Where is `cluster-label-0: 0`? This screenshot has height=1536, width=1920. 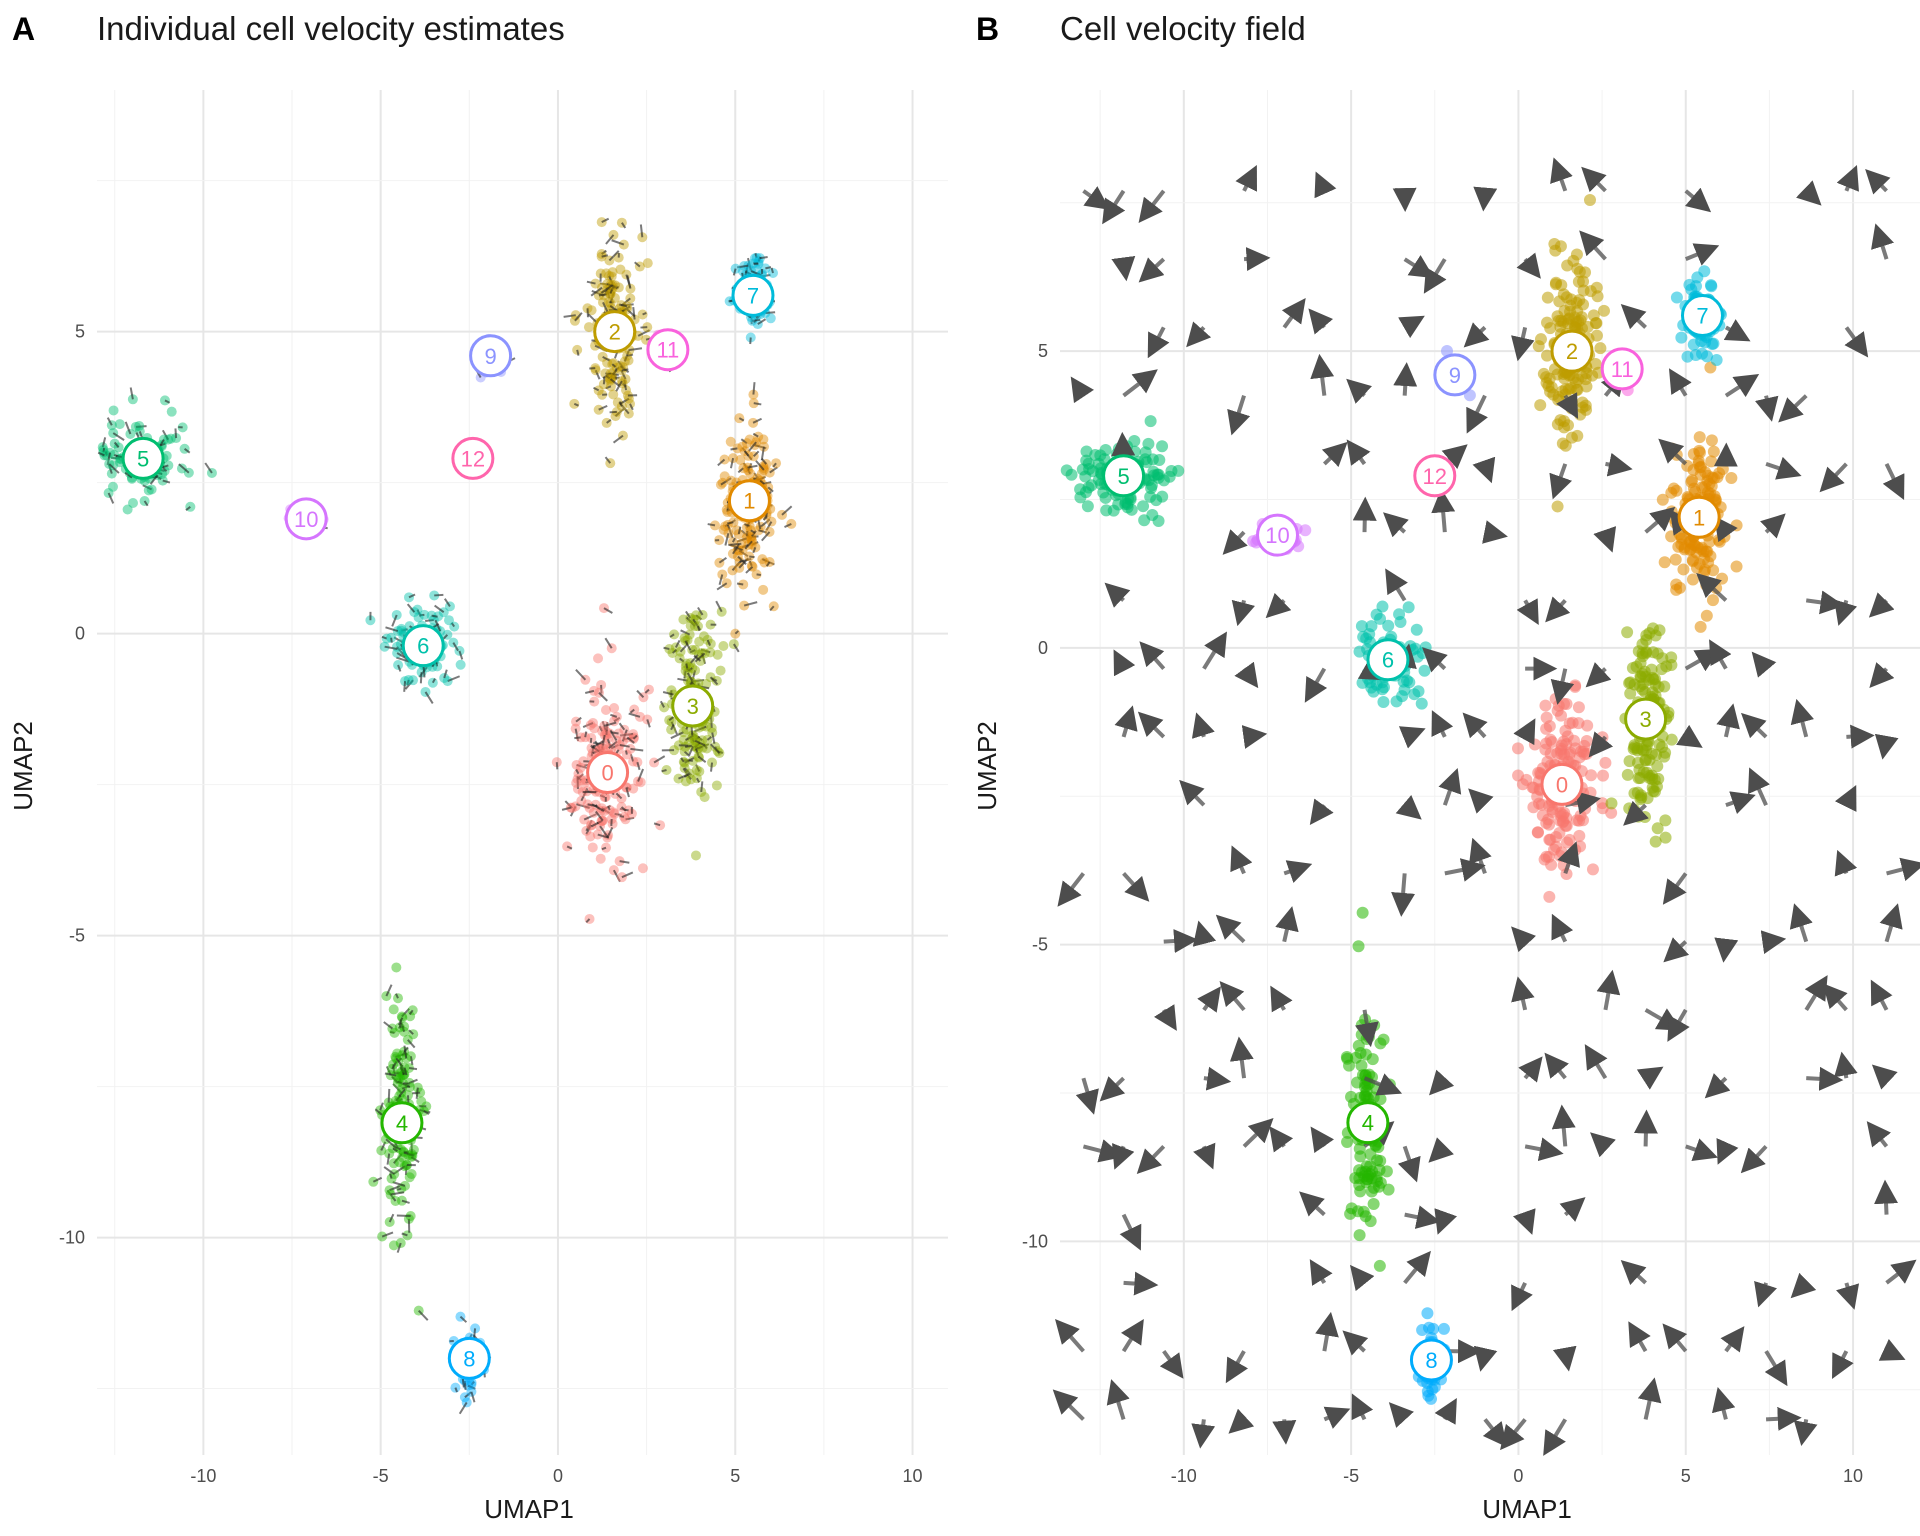 cluster-label-0: 0 is located at coordinates (608, 772).